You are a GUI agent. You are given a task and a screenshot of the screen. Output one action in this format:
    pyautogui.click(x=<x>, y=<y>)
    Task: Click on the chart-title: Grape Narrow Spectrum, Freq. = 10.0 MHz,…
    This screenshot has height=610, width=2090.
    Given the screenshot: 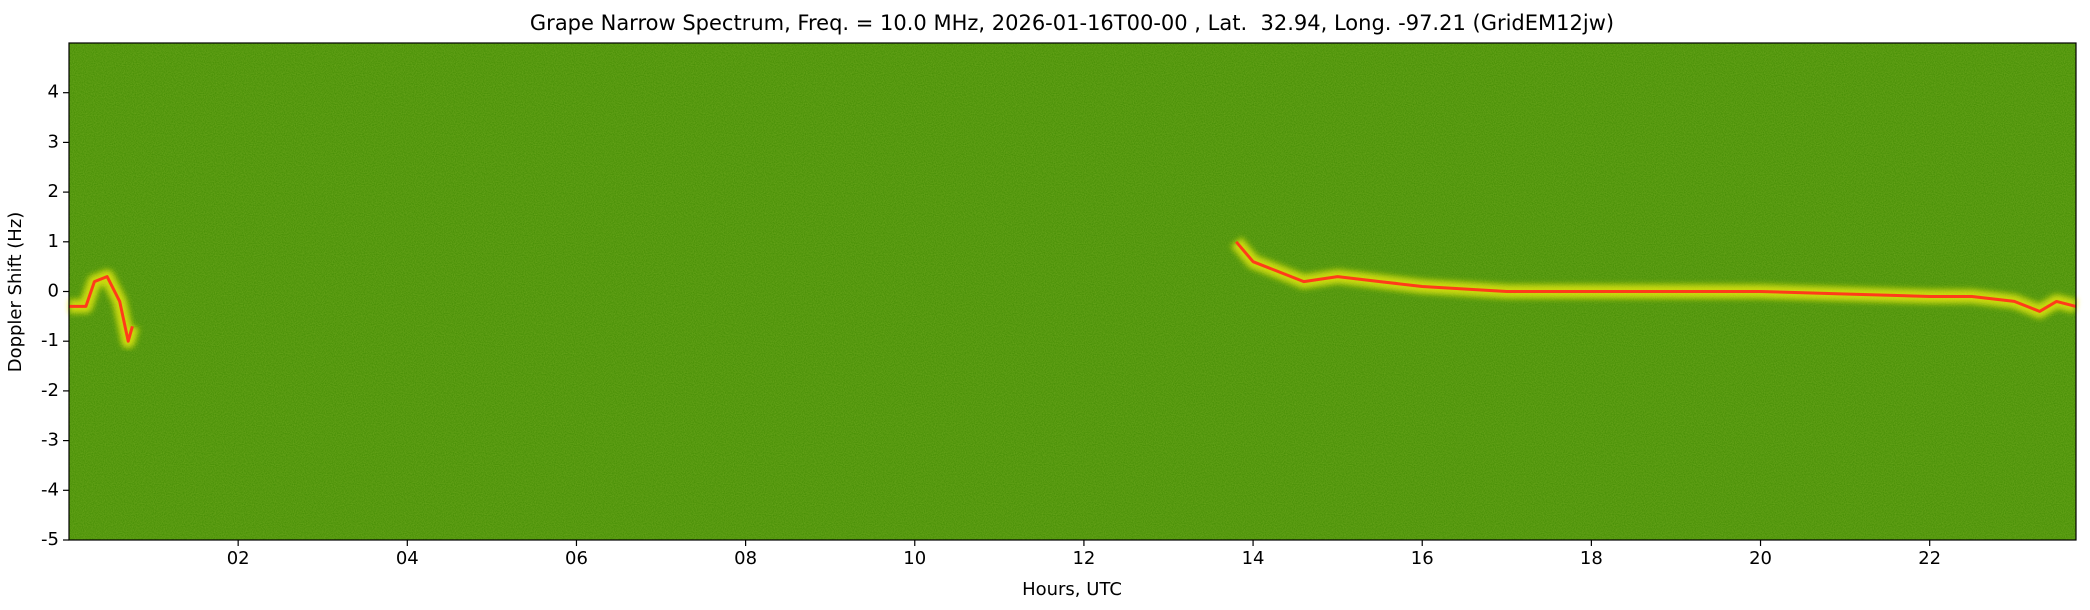 What is the action you would take?
    pyautogui.click(x=1072, y=23)
    